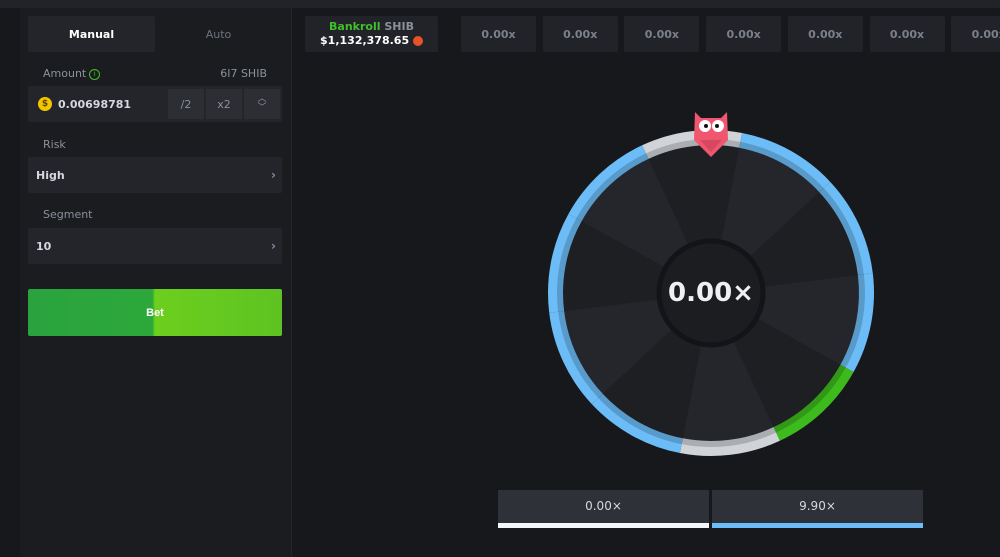 The height and width of the screenshot is (557, 1000). What do you see at coordinates (155, 312) in the screenshot?
I see `bet-button: Bet` at bounding box center [155, 312].